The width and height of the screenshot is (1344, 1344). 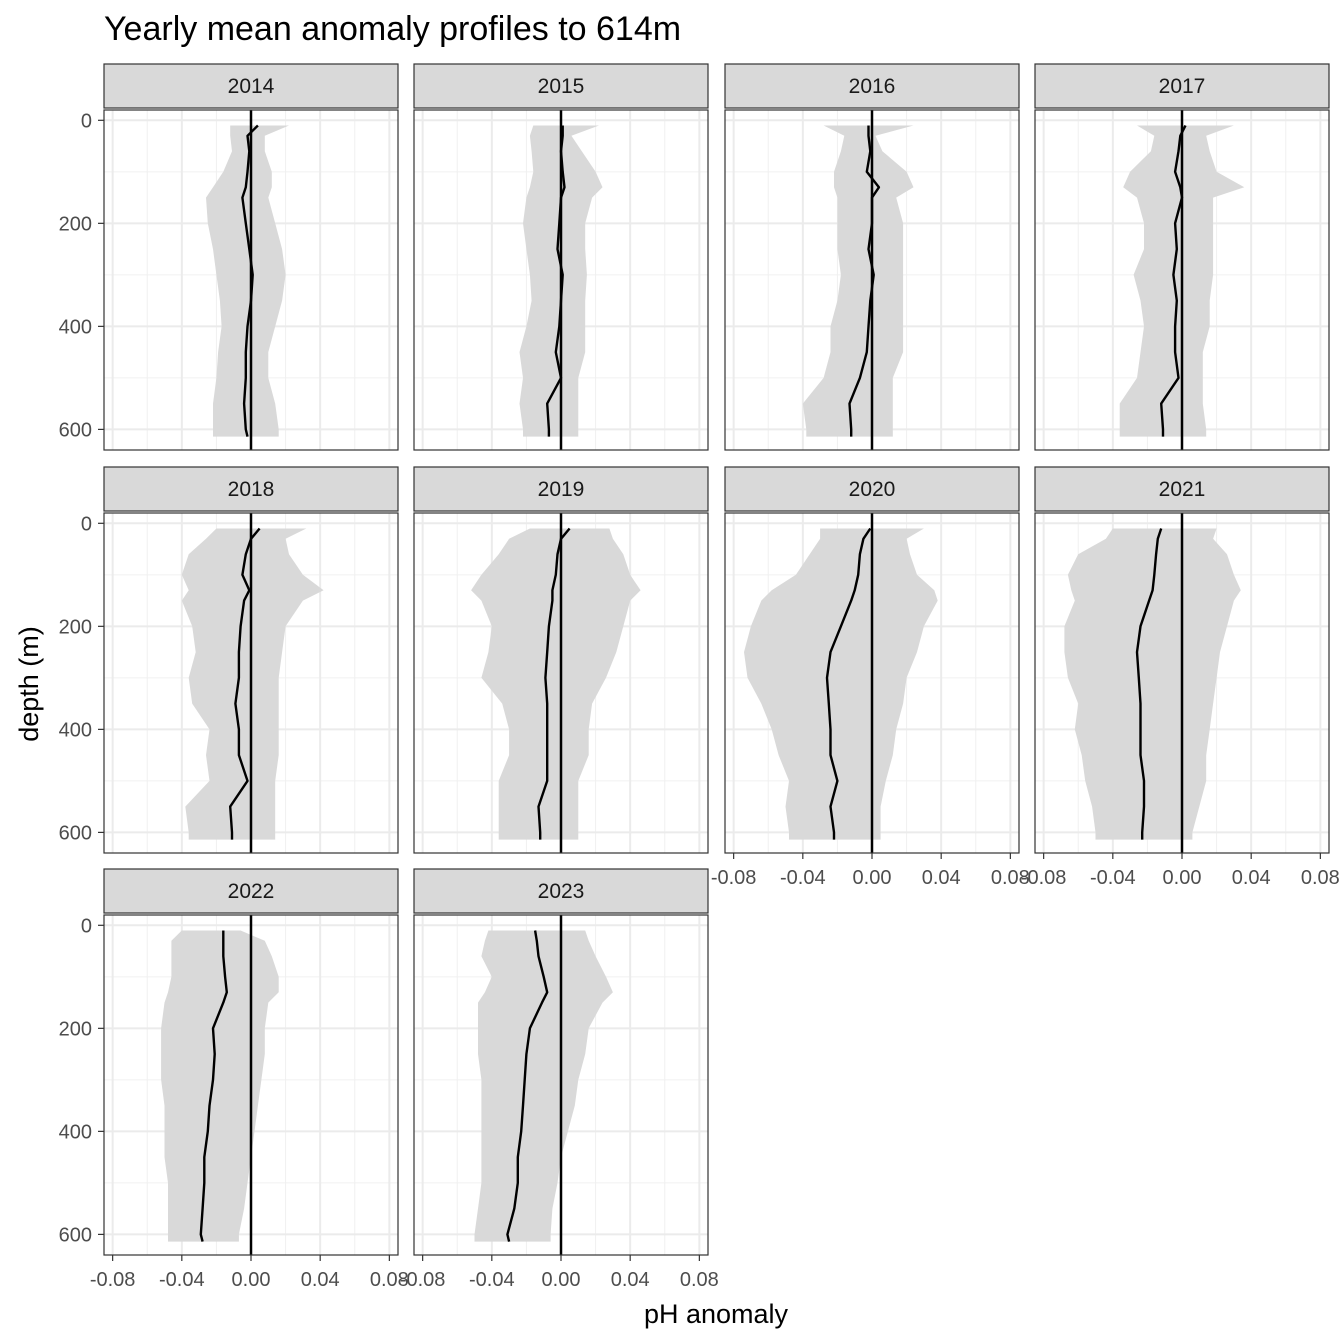 I want to click on facet-panel-2018: 2018 0 200 400 600, so click(x=229, y=660).